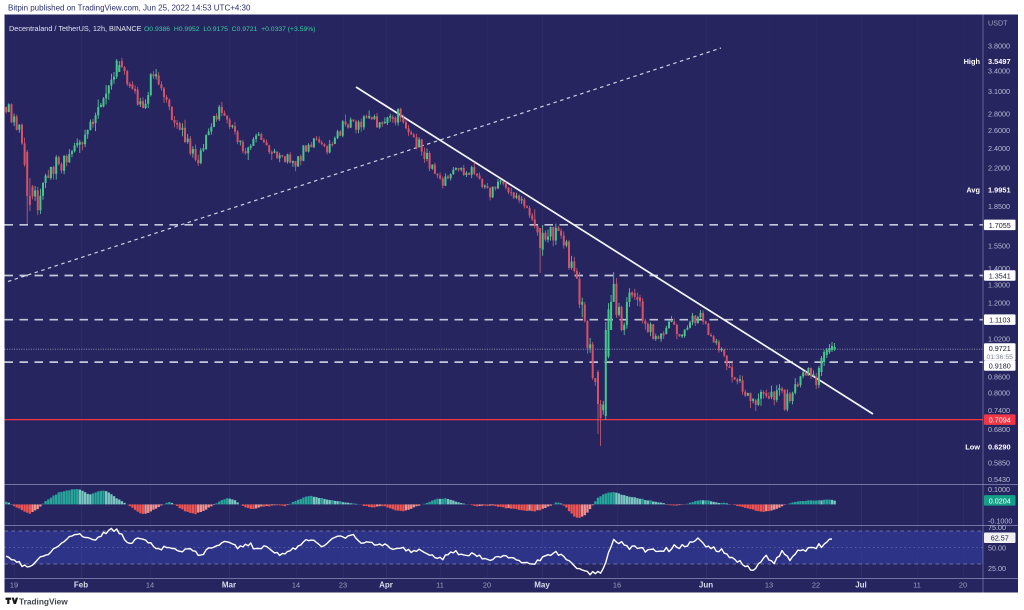 This screenshot has height=610, width=1024. What do you see at coordinates (706, 585) in the screenshot?
I see `svg-text: Jun` at bounding box center [706, 585].